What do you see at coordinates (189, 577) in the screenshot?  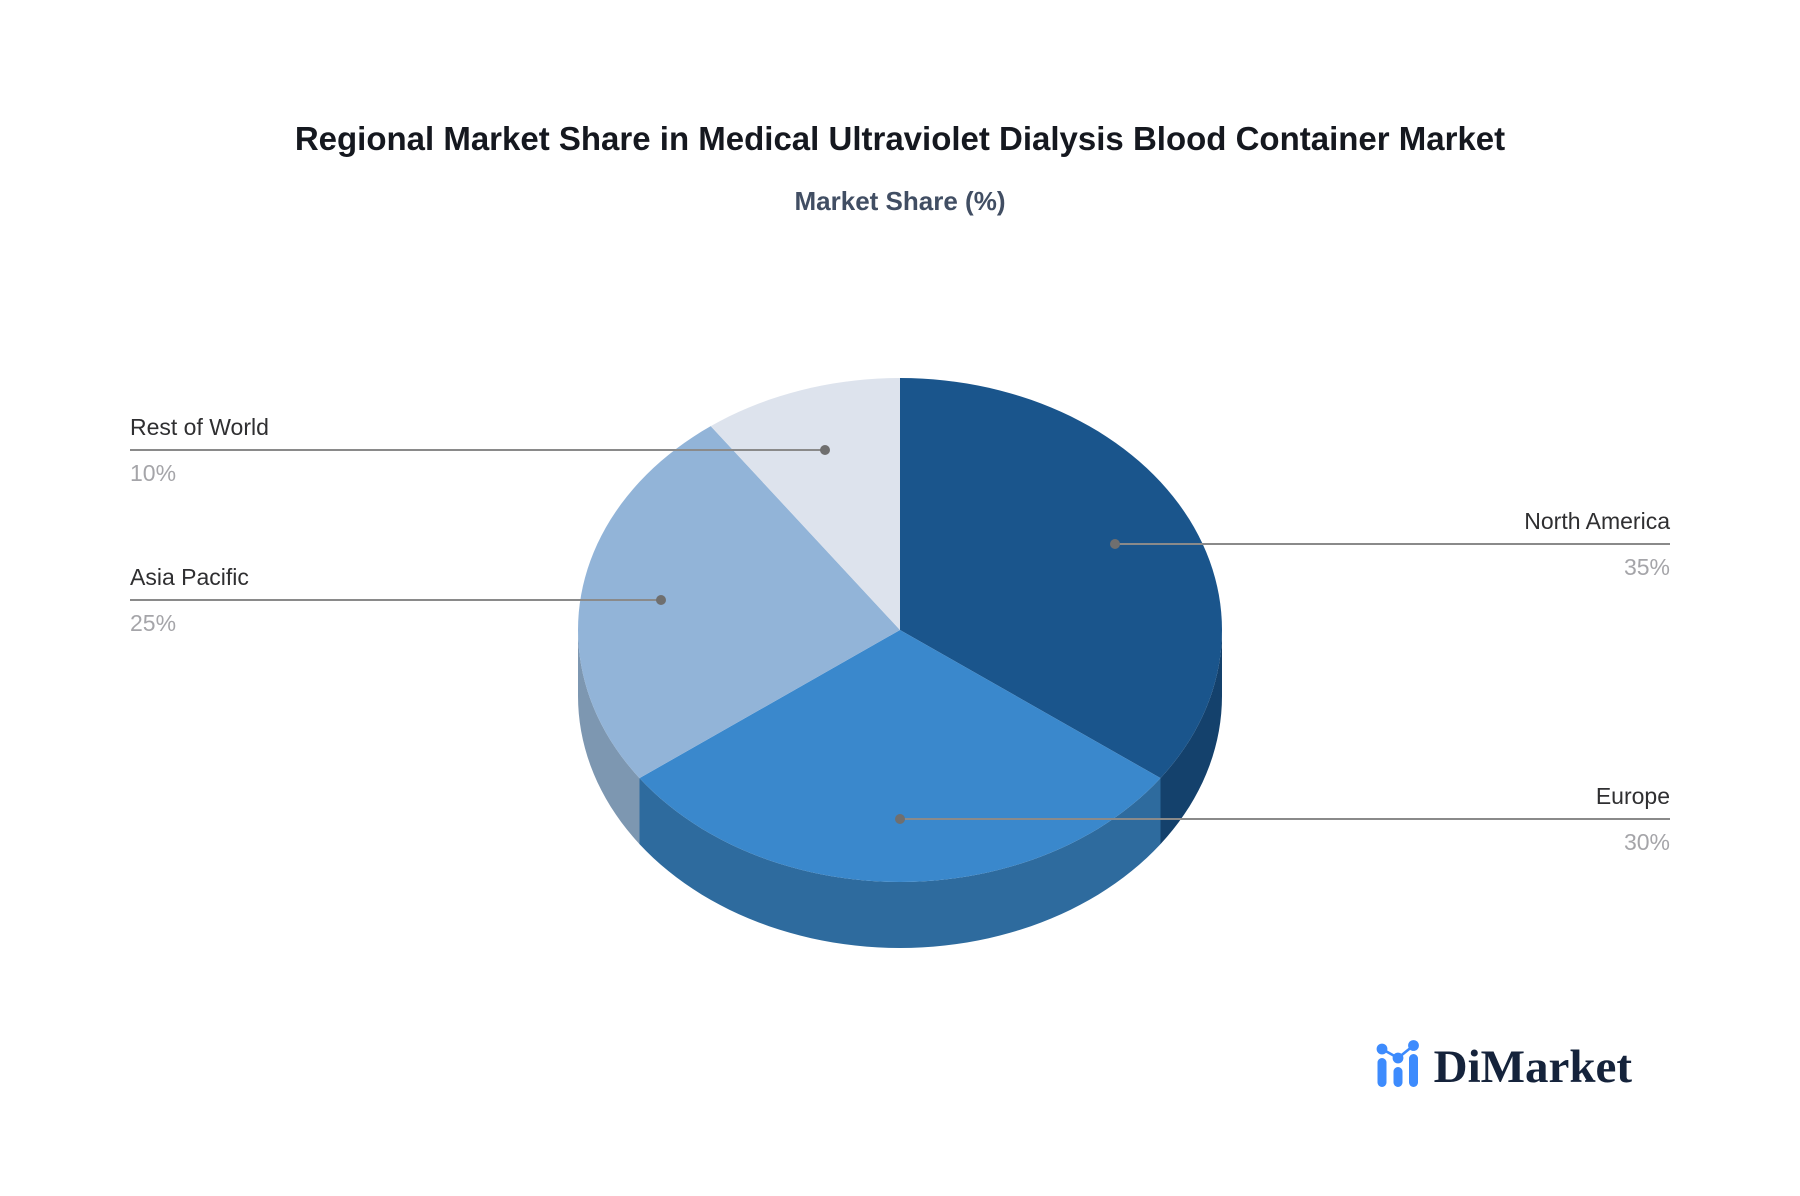 I see `pie-label-asia-pacific: Asia Pacific` at bounding box center [189, 577].